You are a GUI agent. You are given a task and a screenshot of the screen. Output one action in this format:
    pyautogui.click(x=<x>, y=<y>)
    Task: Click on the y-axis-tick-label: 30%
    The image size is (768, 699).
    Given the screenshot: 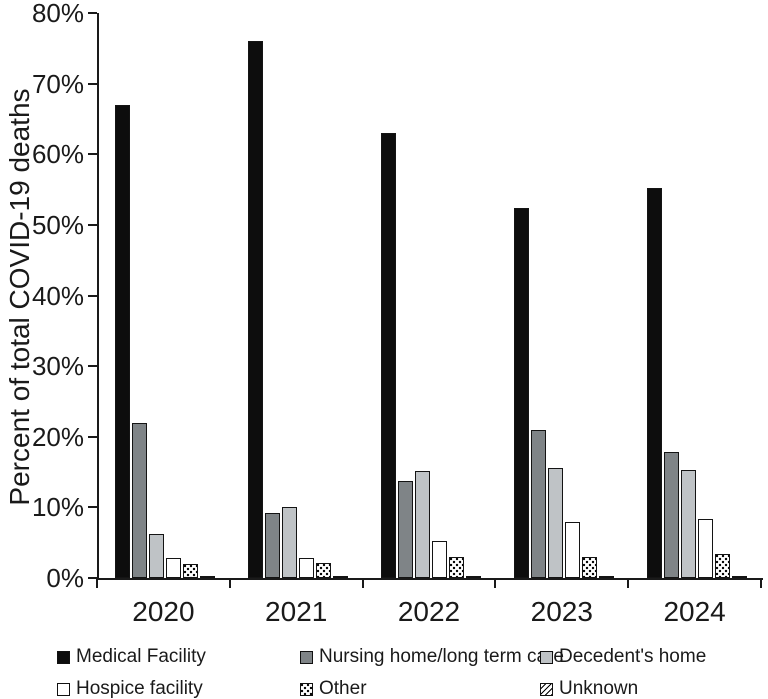 What is the action you would take?
    pyautogui.click(x=57, y=366)
    